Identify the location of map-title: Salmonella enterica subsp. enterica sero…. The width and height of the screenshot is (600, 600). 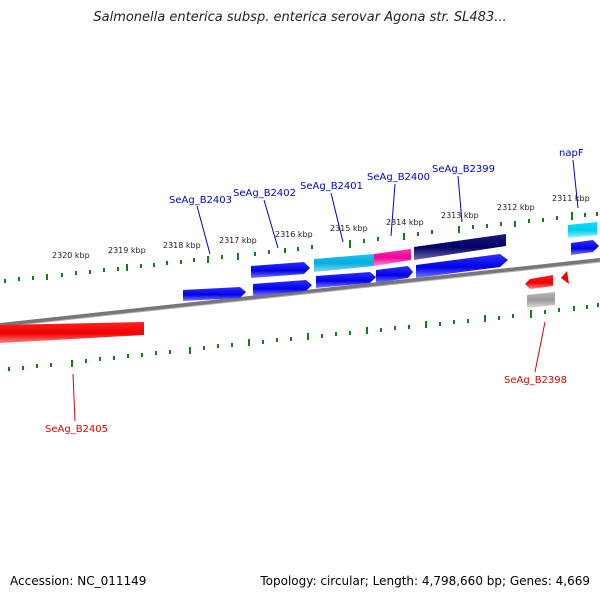
(300, 17).